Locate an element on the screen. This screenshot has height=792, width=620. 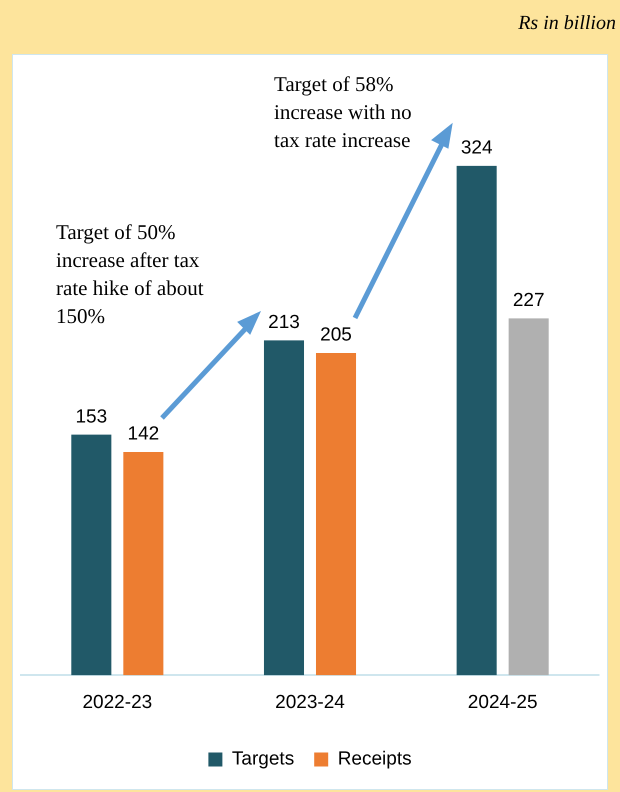
data-label: 153 is located at coordinates (91, 417).